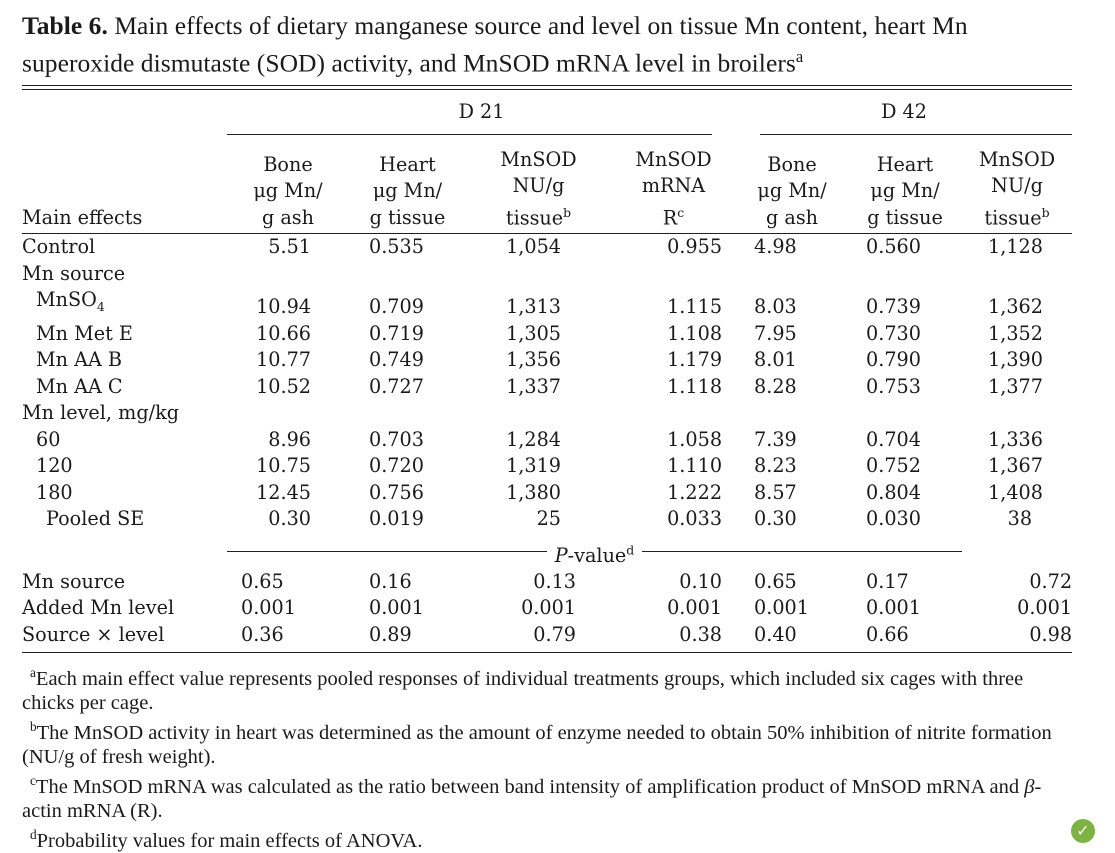 The image size is (1115, 853). Describe the element at coordinates (33, 780) in the screenshot. I see `footnote-mark: c` at that location.